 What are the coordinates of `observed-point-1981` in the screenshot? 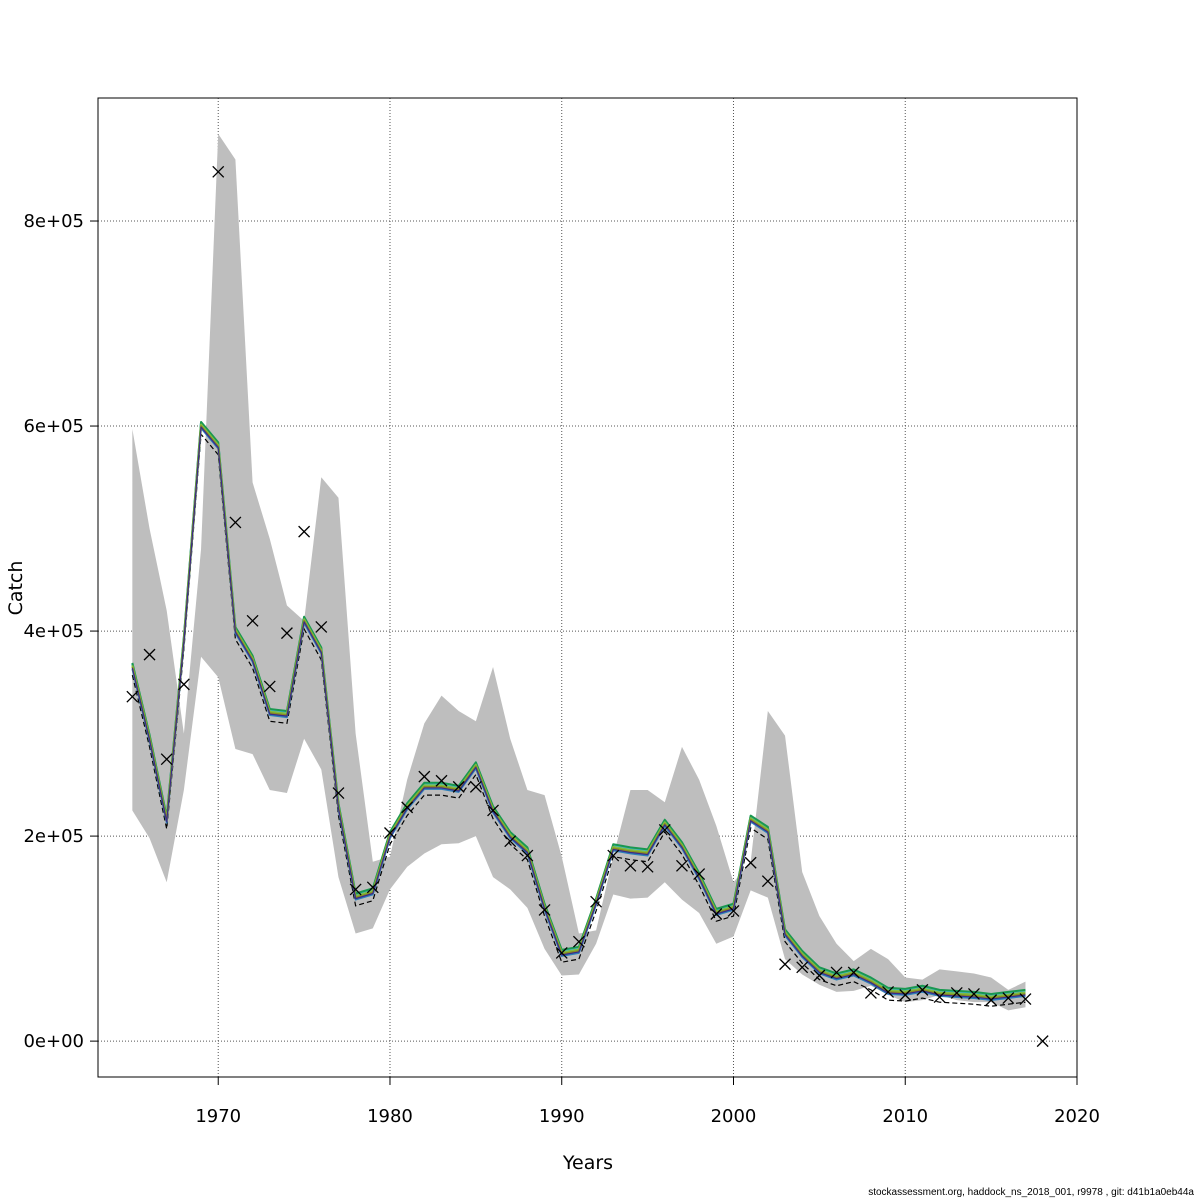 It's located at (407, 807).